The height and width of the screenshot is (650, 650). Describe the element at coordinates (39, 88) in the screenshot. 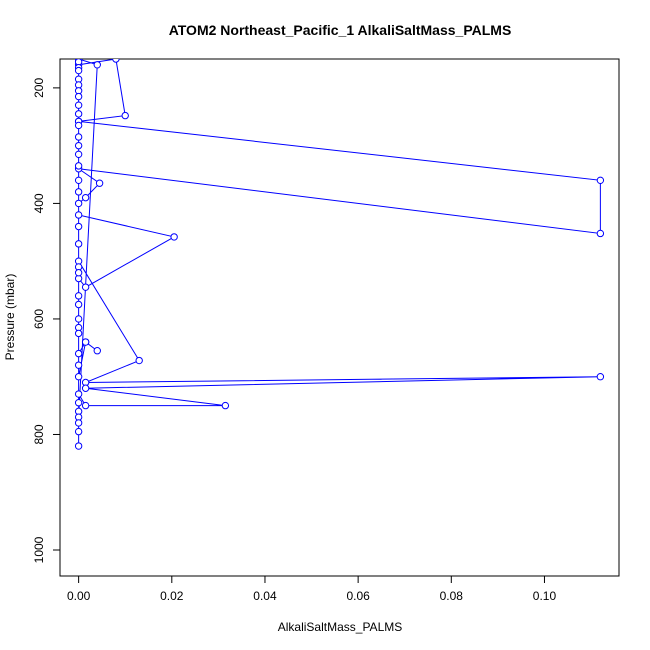

I see `y-tick-label: 200` at that location.